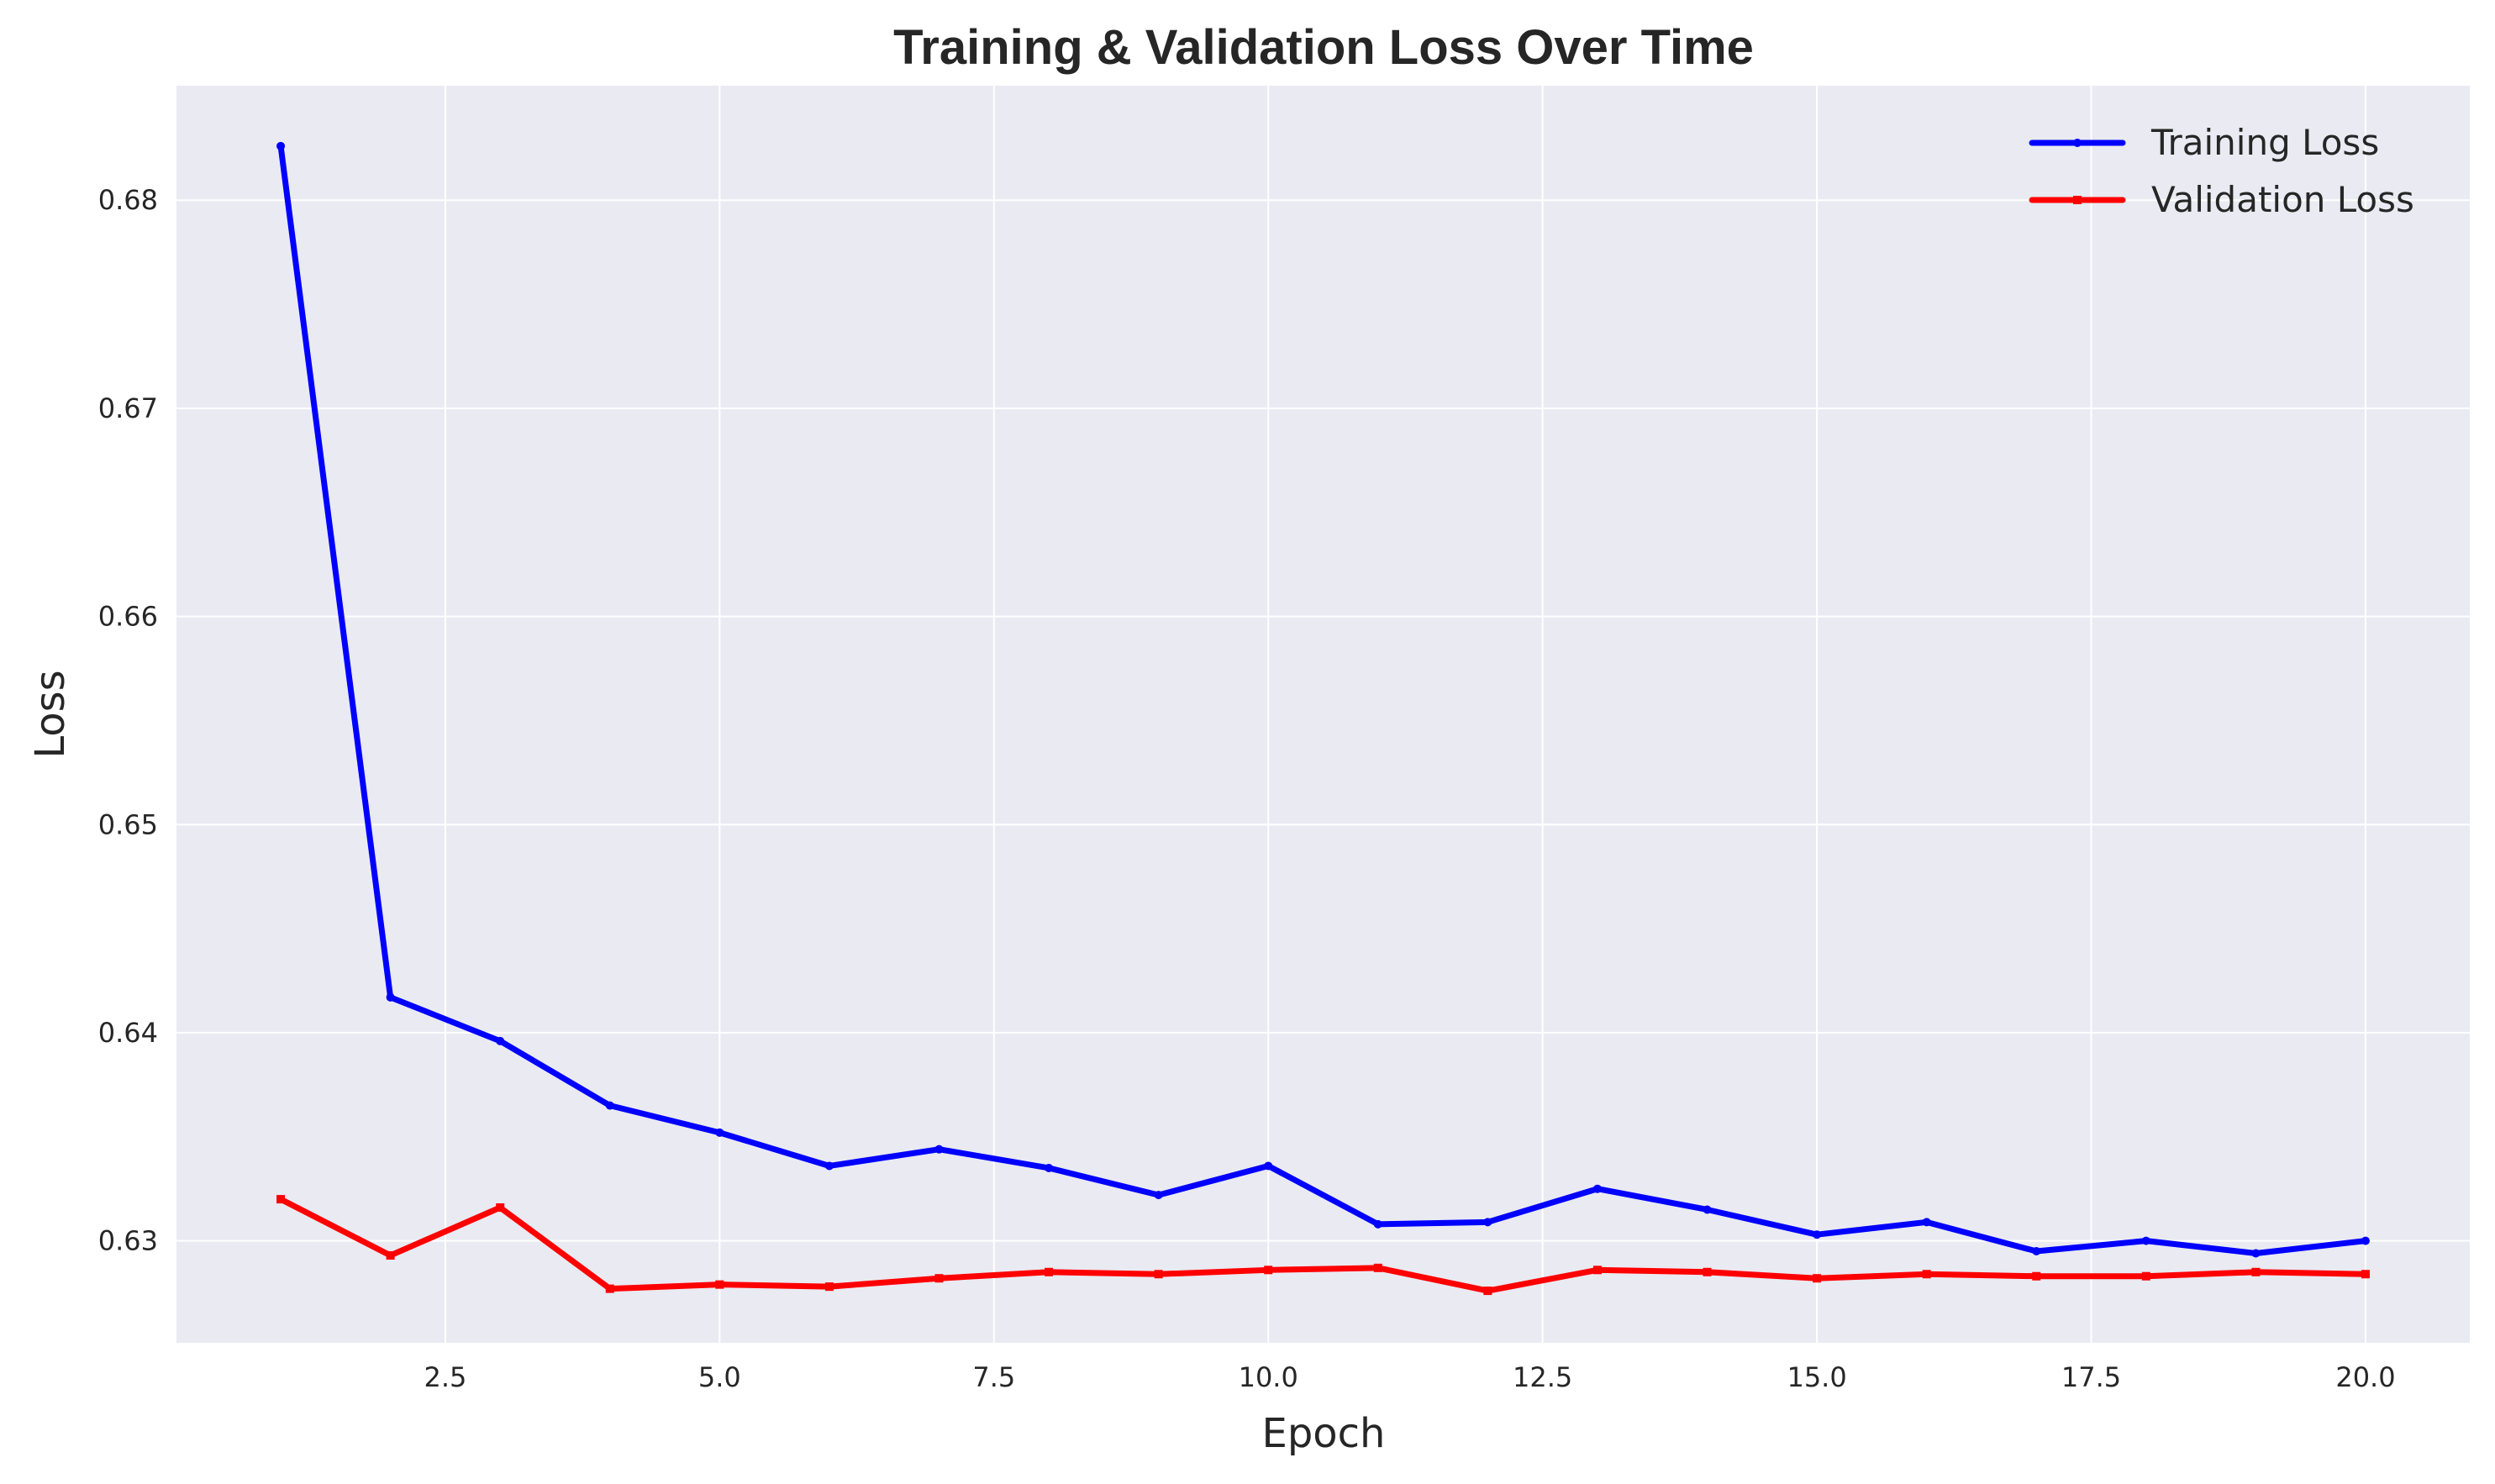 This screenshot has width=2495, height=1484. What do you see at coordinates (128, 617) in the screenshot?
I see `y-tick-label: 0.66` at bounding box center [128, 617].